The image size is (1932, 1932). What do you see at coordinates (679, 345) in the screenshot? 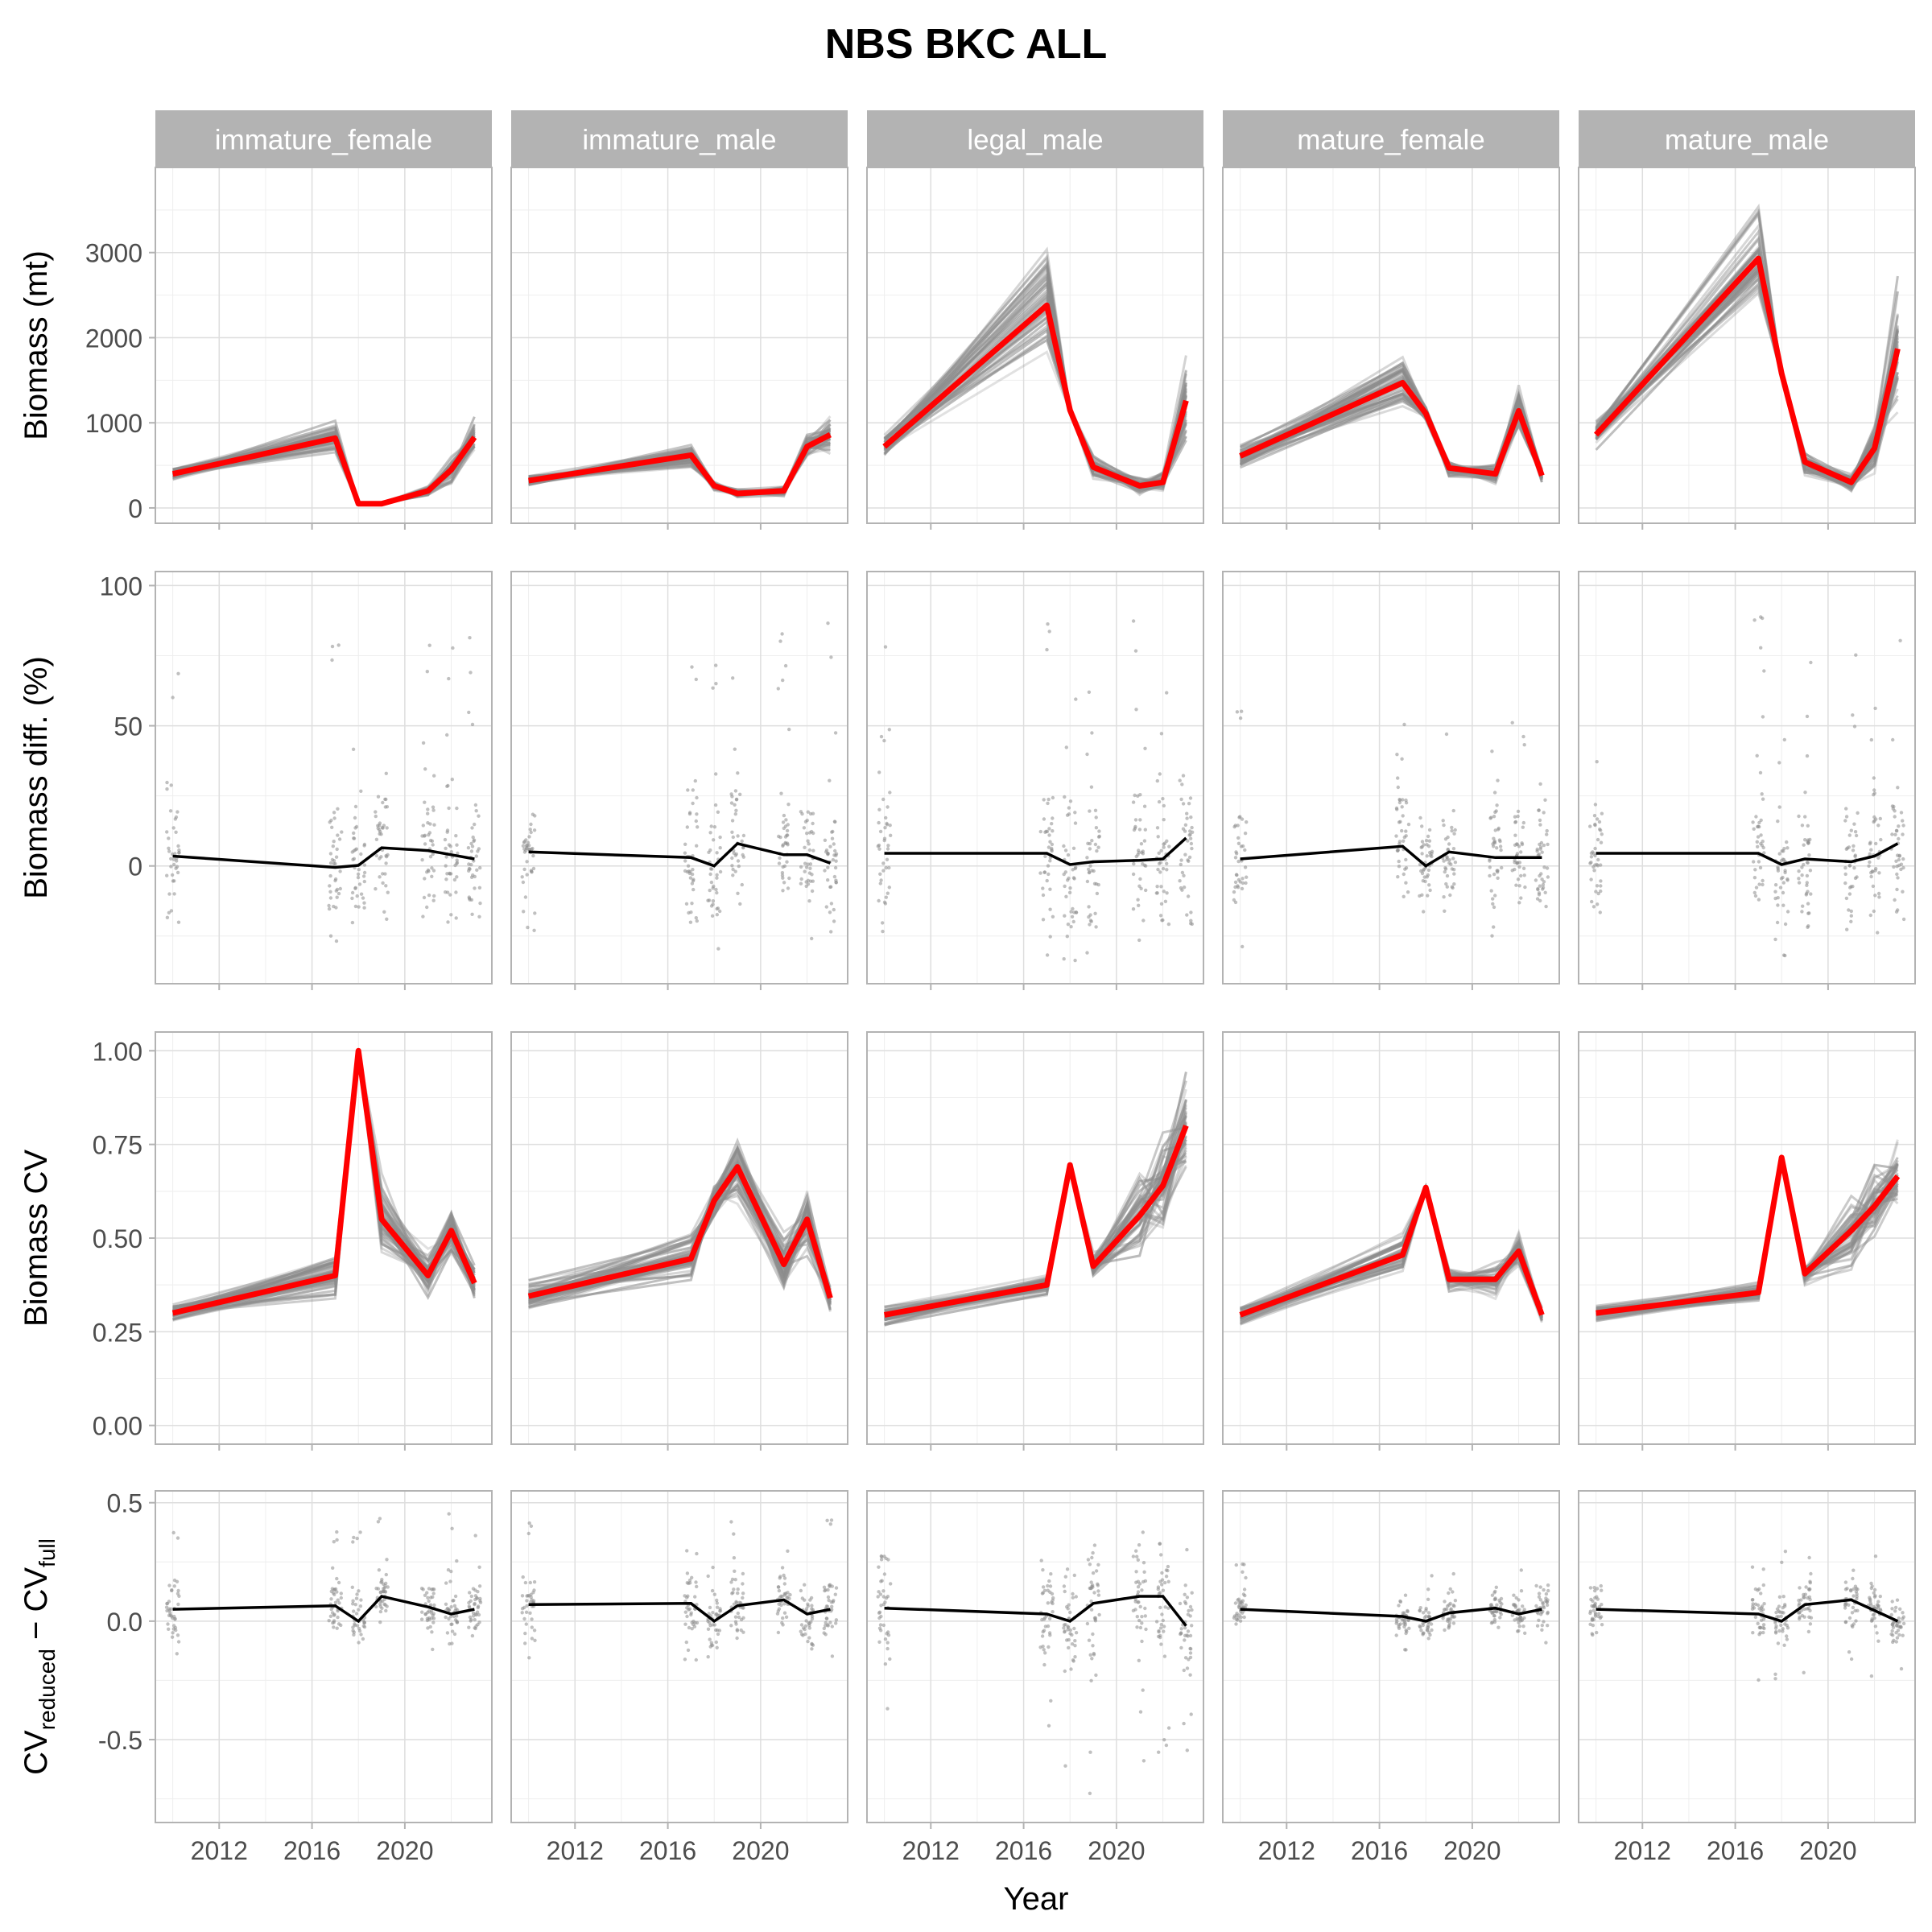
I see `panel-border` at bounding box center [679, 345].